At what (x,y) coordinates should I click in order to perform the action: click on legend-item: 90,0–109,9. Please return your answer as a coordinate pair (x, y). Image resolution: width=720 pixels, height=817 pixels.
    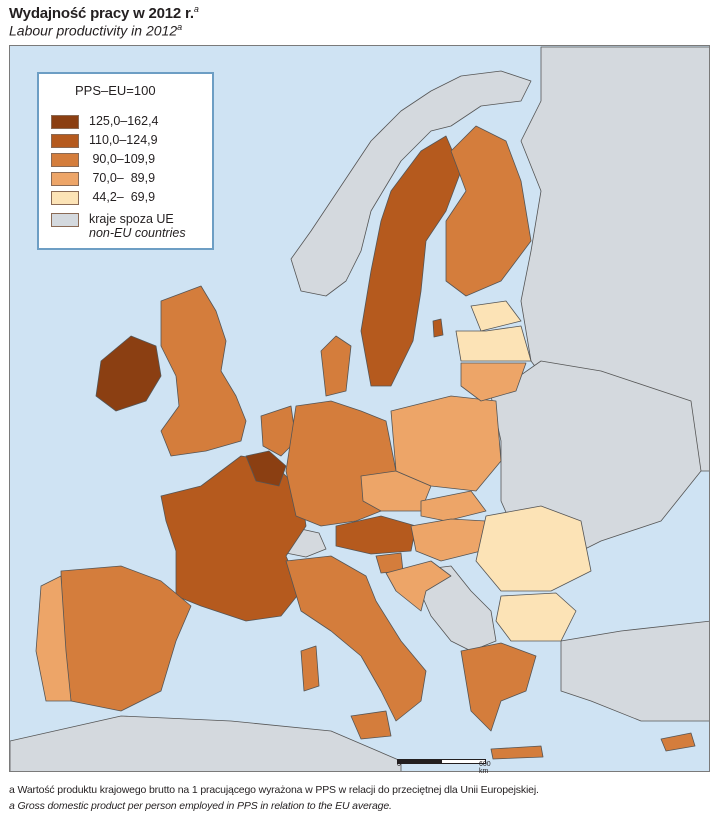
    Looking at the image, I should click on (131, 160).